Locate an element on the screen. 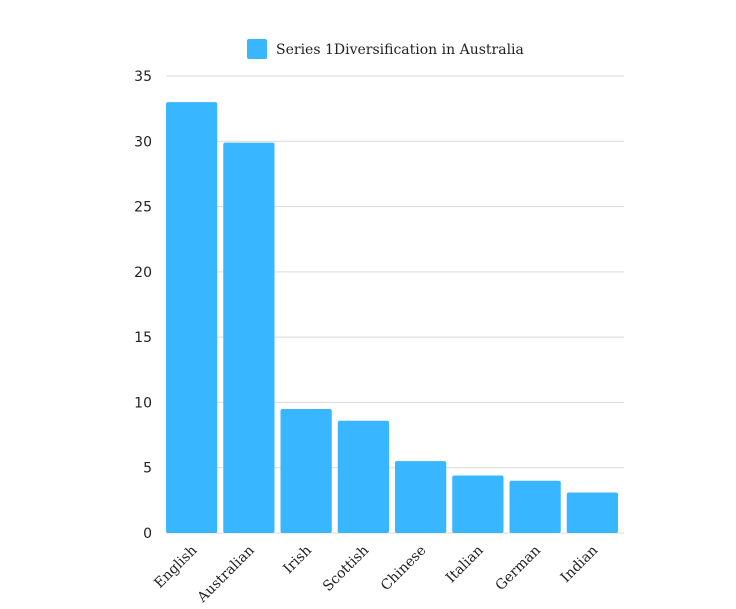  x-tick-label-italian: Italian is located at coordinates (465, 565).